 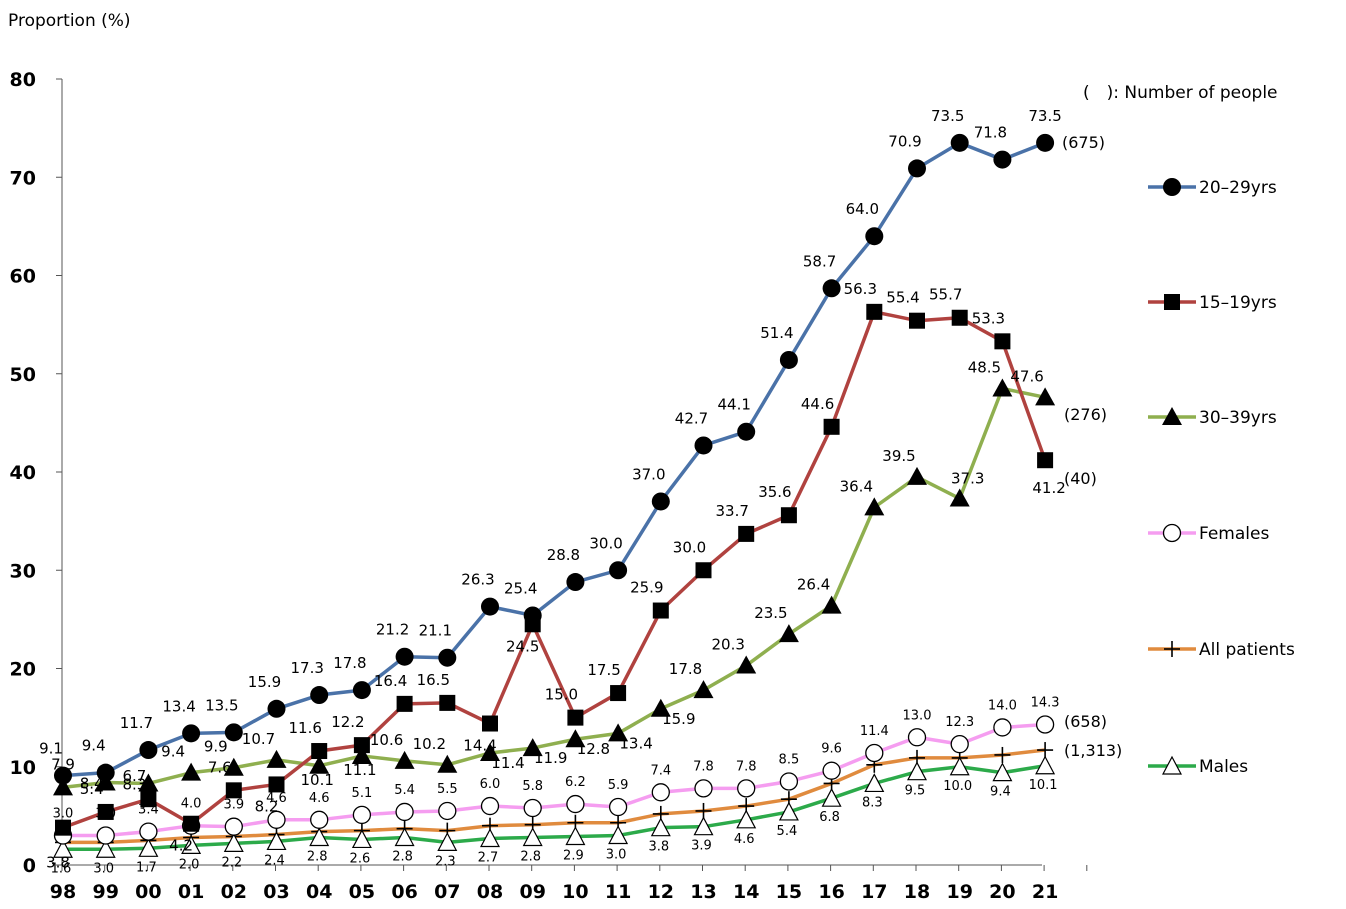 What do you see at coordinates (874, 892) in the screenshot?
I see `x-tick-label: 17` at bounding box center [874, 892].